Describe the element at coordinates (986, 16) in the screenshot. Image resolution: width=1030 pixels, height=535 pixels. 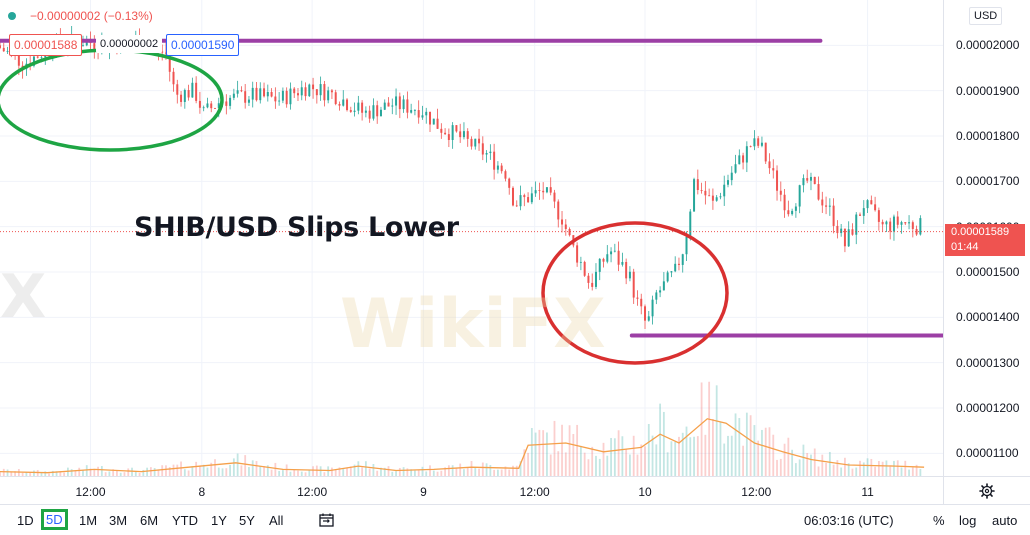
I see `currency-button: USD` at that location.